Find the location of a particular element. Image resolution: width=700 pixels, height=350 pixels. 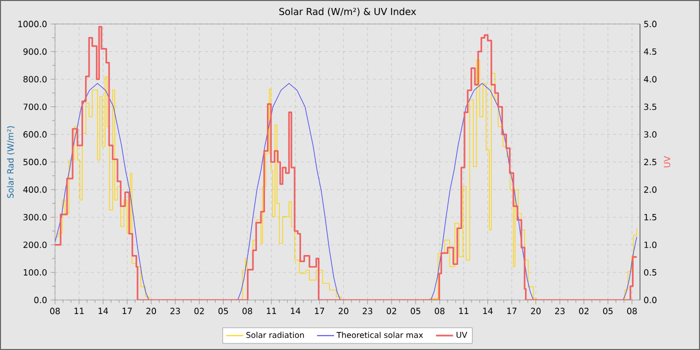

y-tick-label: 100.0 is located at coordinates (35, 272).